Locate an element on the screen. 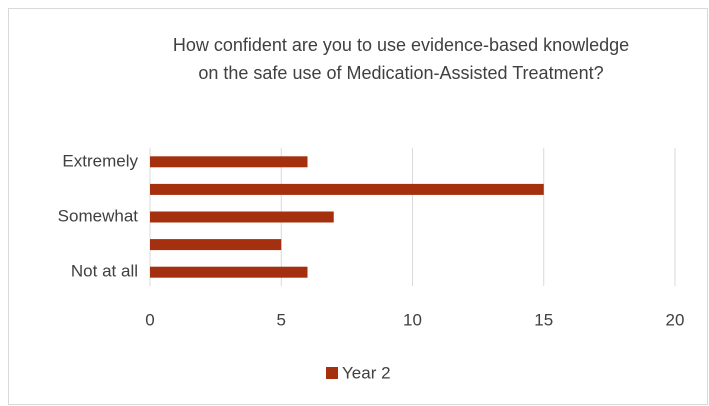 The height and width of the screenshot is (406, 709). y-tick-label: Not at all is located at coordinates (104, 271).